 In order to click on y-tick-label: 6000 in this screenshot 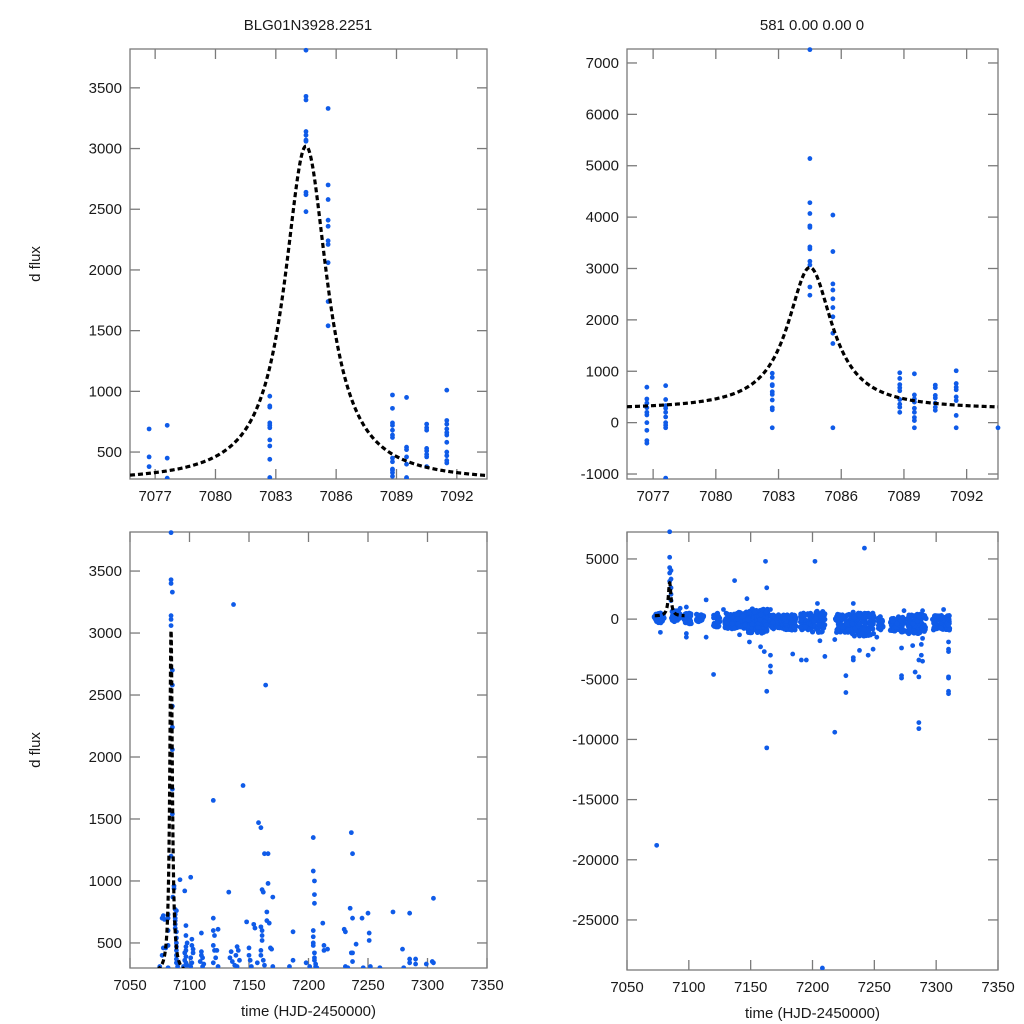, I will do `click(602, 114)`.